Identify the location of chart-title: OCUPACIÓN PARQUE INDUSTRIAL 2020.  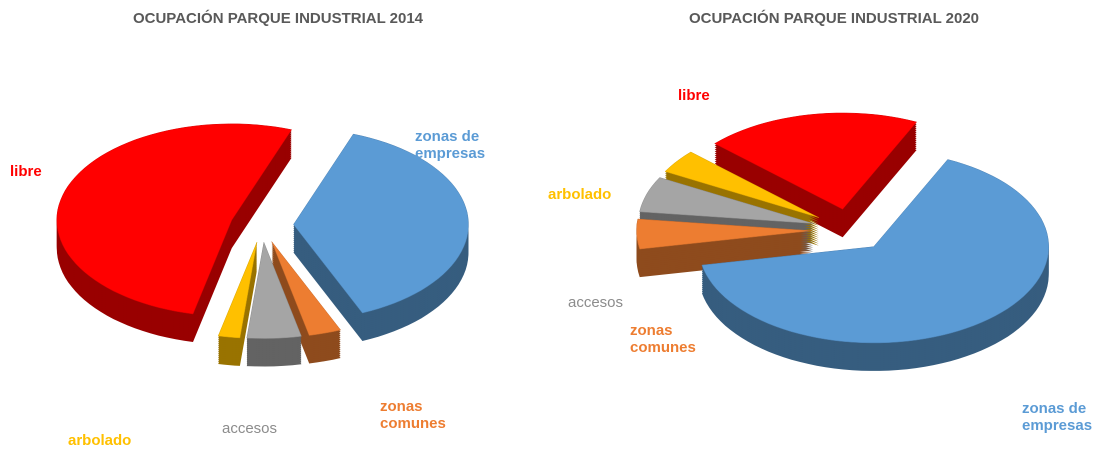
(834, 18).